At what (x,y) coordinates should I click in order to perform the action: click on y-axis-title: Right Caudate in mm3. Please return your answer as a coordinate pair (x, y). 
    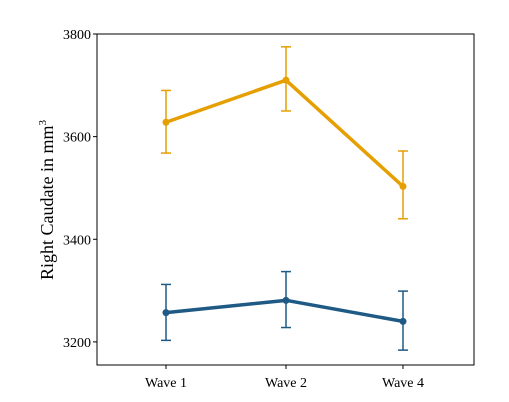
    Looking at the image, I should click on (47, 200).